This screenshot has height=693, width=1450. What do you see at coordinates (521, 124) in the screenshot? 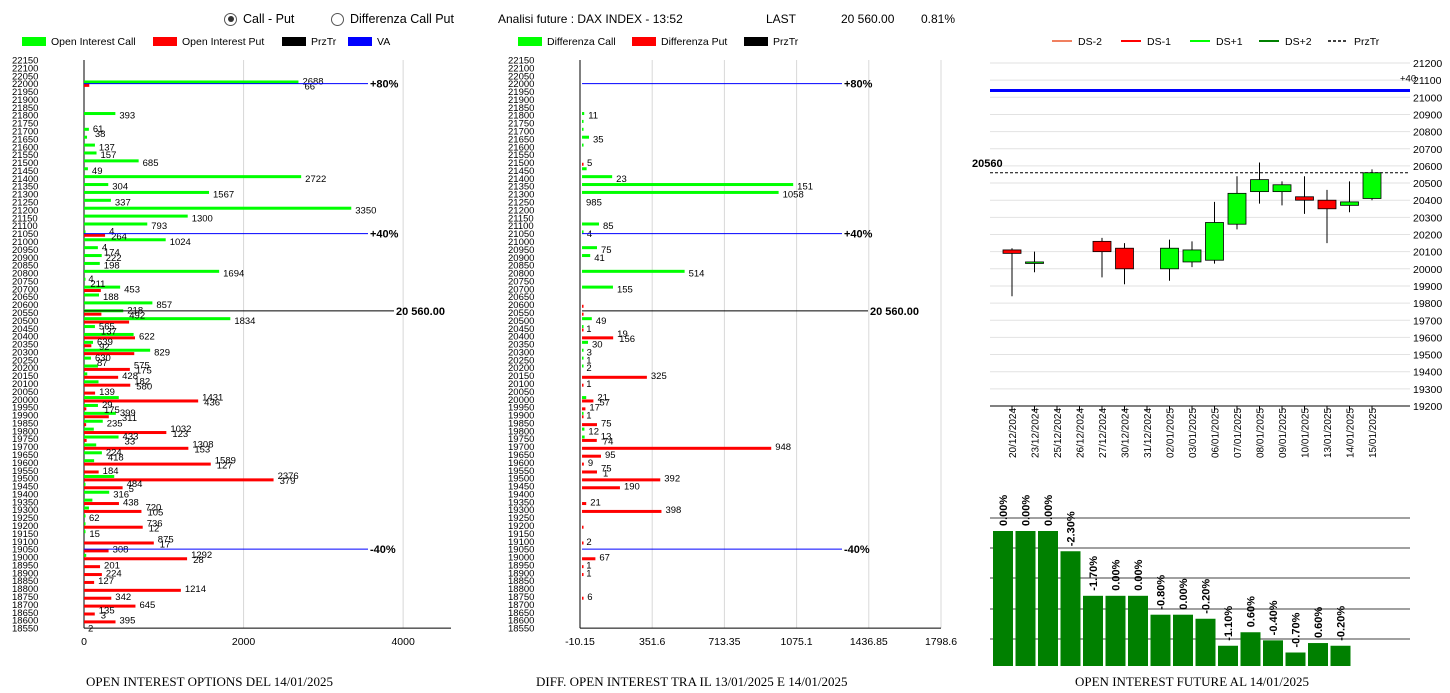
I see `oi-diff-y-tick: 21750` at bounding box center [521, 124].